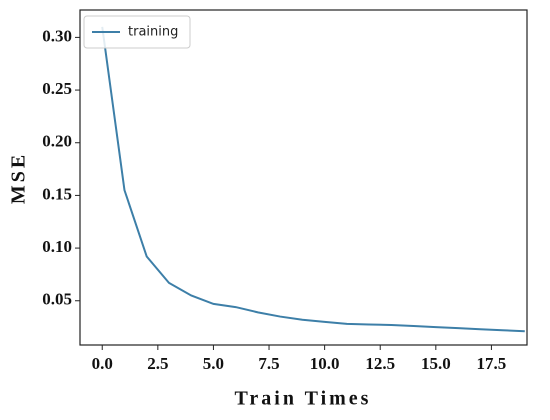  Describe the element at coordinates (153, 32) in the screenshot. I see `legend-label: training` at that location.